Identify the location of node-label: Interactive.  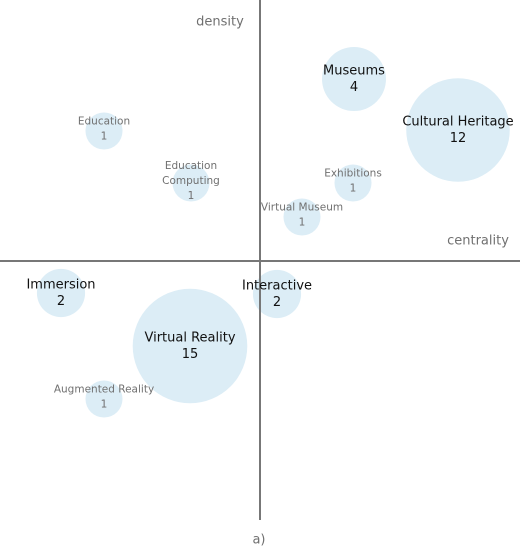
(277, 285).